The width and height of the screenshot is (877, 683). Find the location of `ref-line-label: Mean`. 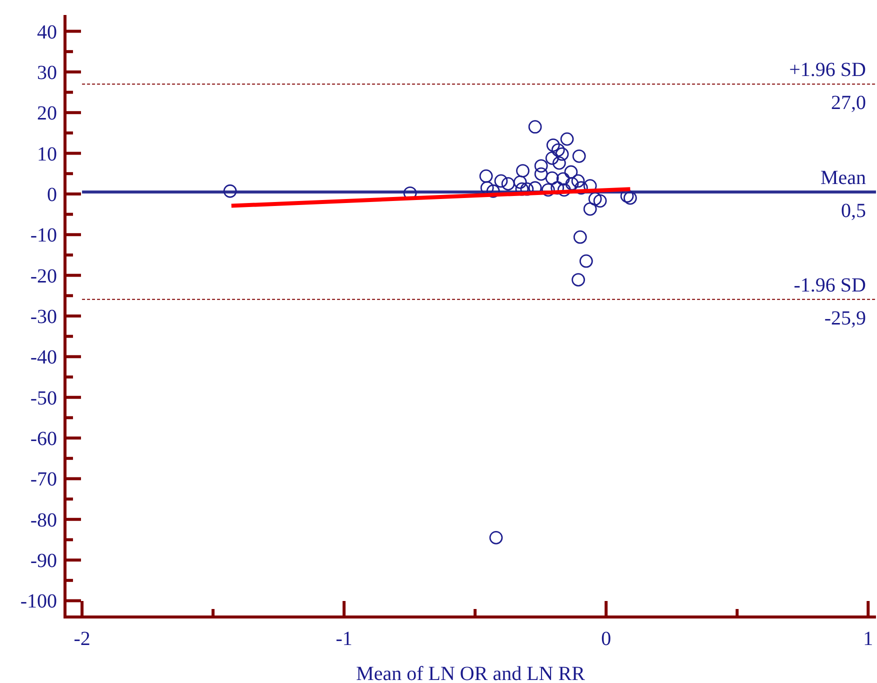

ref-line-label: Mean is located at coordinates (843, 177).